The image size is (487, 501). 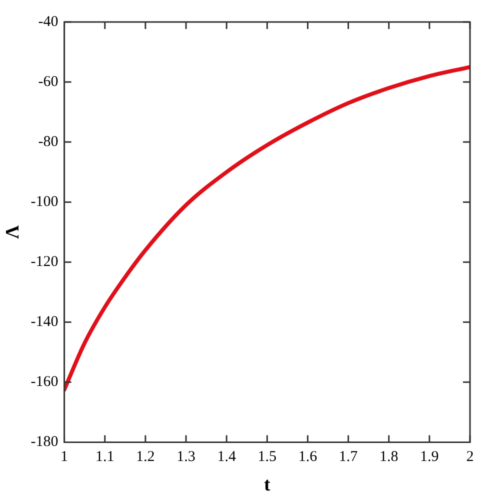 What do you see at coordinates (48, 82) in the screenshot?
I see `y-tick-label: -60` at bounding box center [48, 82].